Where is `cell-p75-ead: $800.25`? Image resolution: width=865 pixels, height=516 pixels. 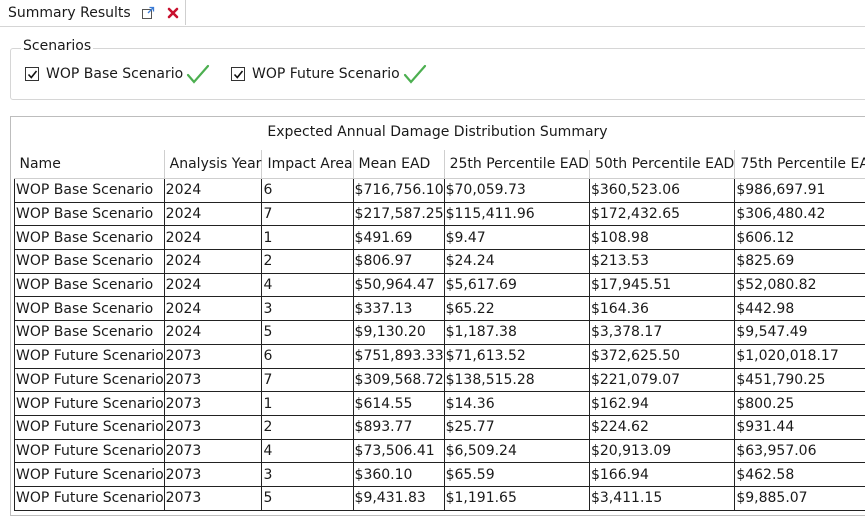 cell-p75-ead: $800.25 is located at coordinates (799, 403).